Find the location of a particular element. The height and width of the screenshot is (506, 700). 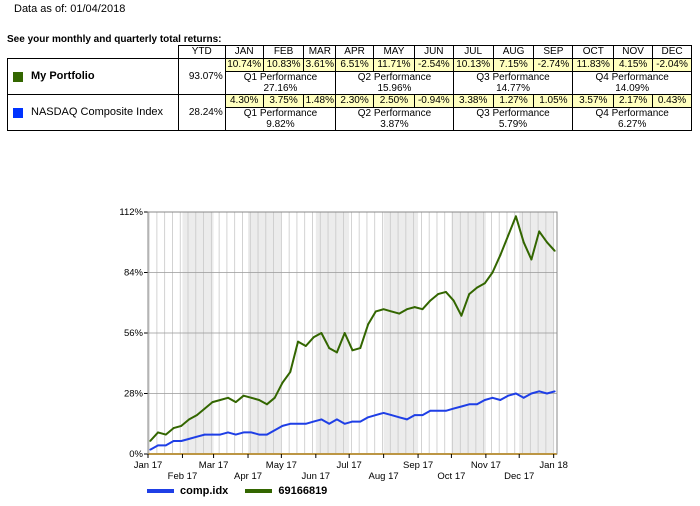

month-return: 4.15% is located at coordinates (633, 65).